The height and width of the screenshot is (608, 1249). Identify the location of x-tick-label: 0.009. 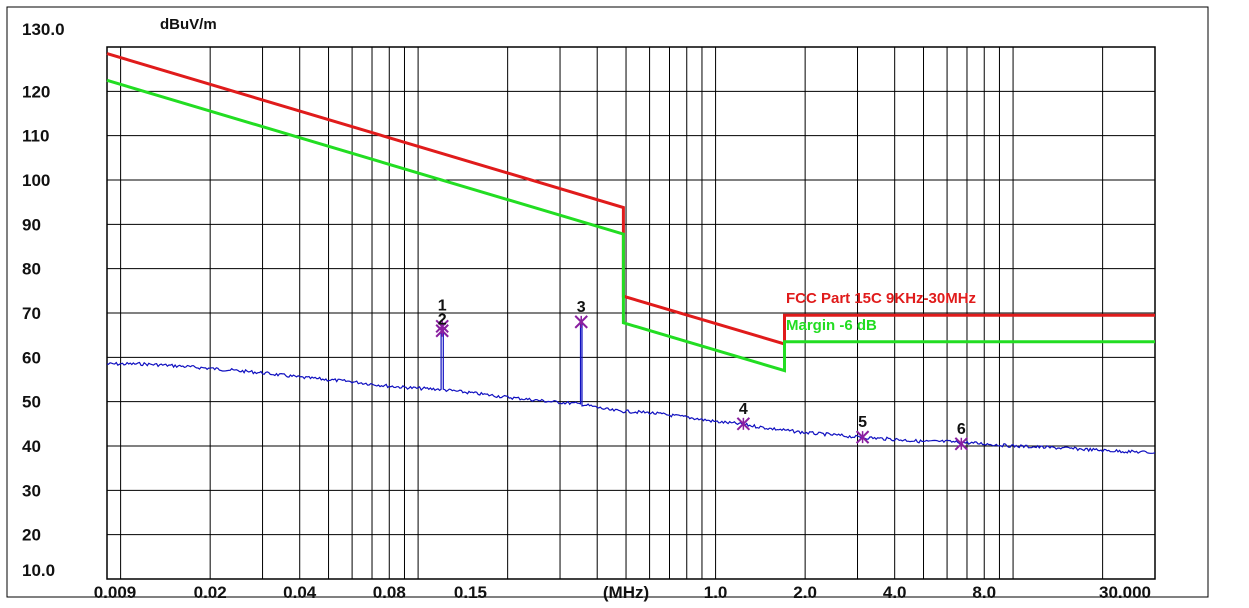
(115, 592).